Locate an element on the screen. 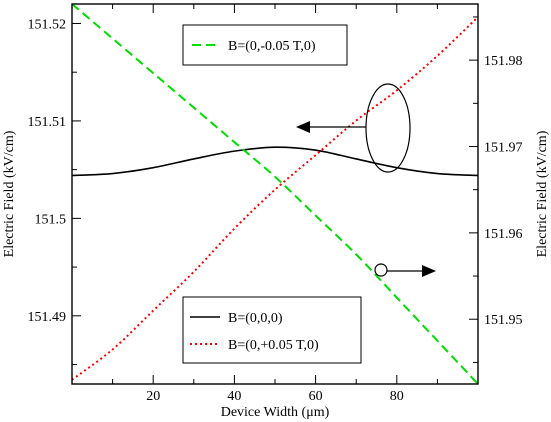  x-axis-title: Device Width (μm) is located at coordinates (275, 412).